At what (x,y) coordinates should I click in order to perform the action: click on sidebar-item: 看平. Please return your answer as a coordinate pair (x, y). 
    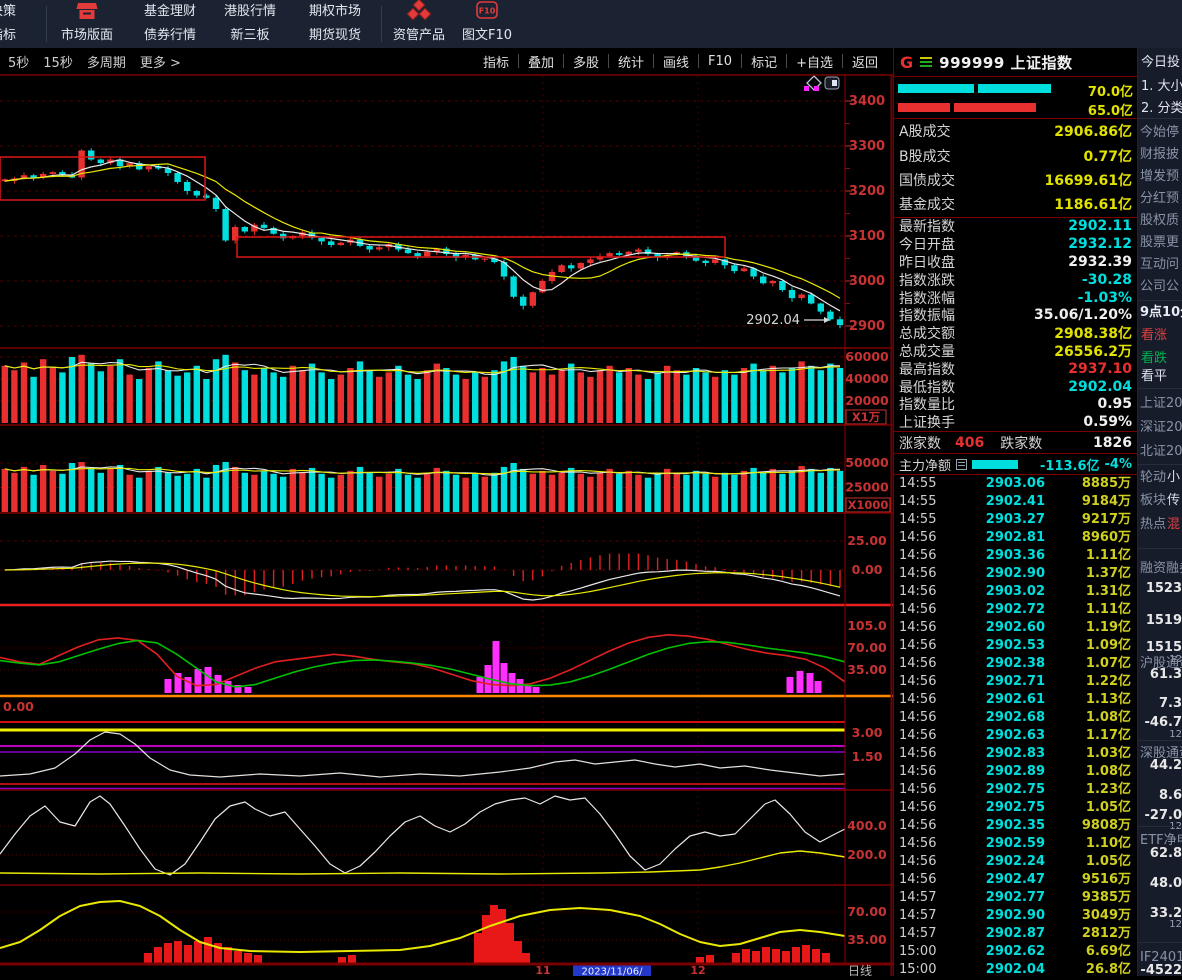
    Looking at the image, I should click on (1154, 376).